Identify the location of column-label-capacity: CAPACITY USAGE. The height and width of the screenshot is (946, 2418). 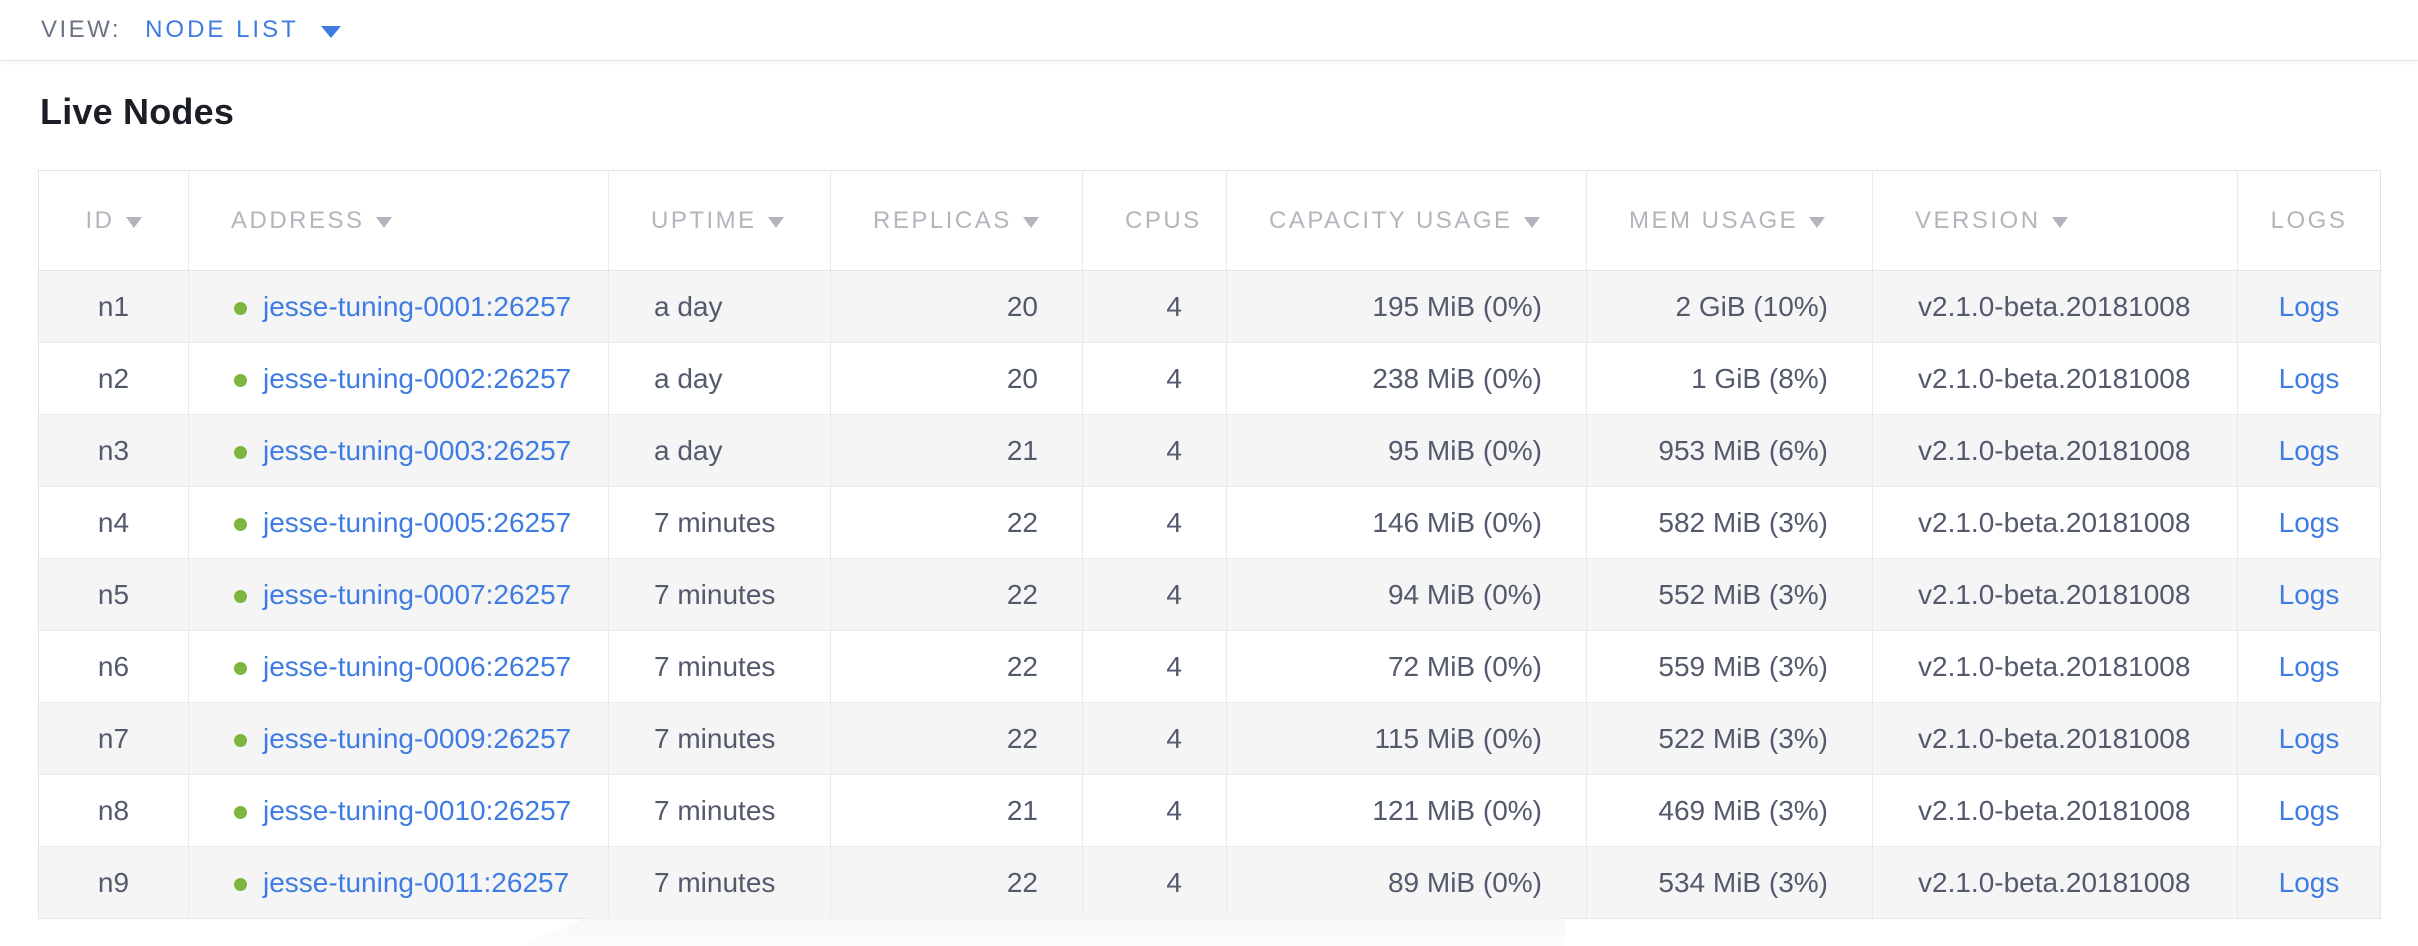
(1391, 220).